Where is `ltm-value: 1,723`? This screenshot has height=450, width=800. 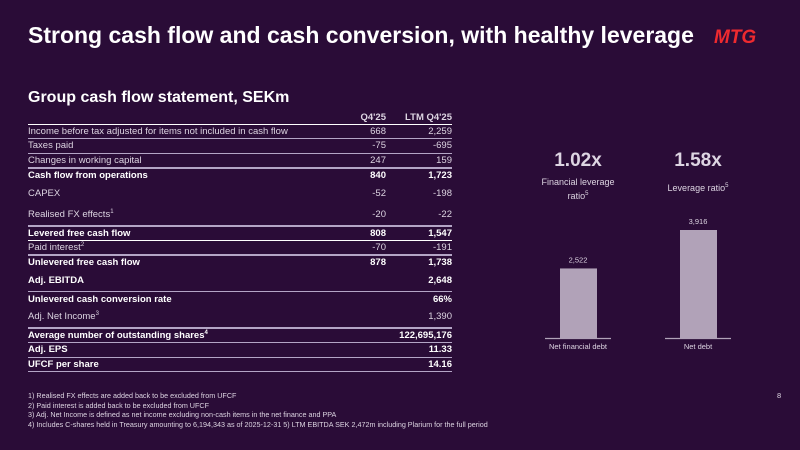 ltm-value: 1,723 is located at coordinates (440, 175).